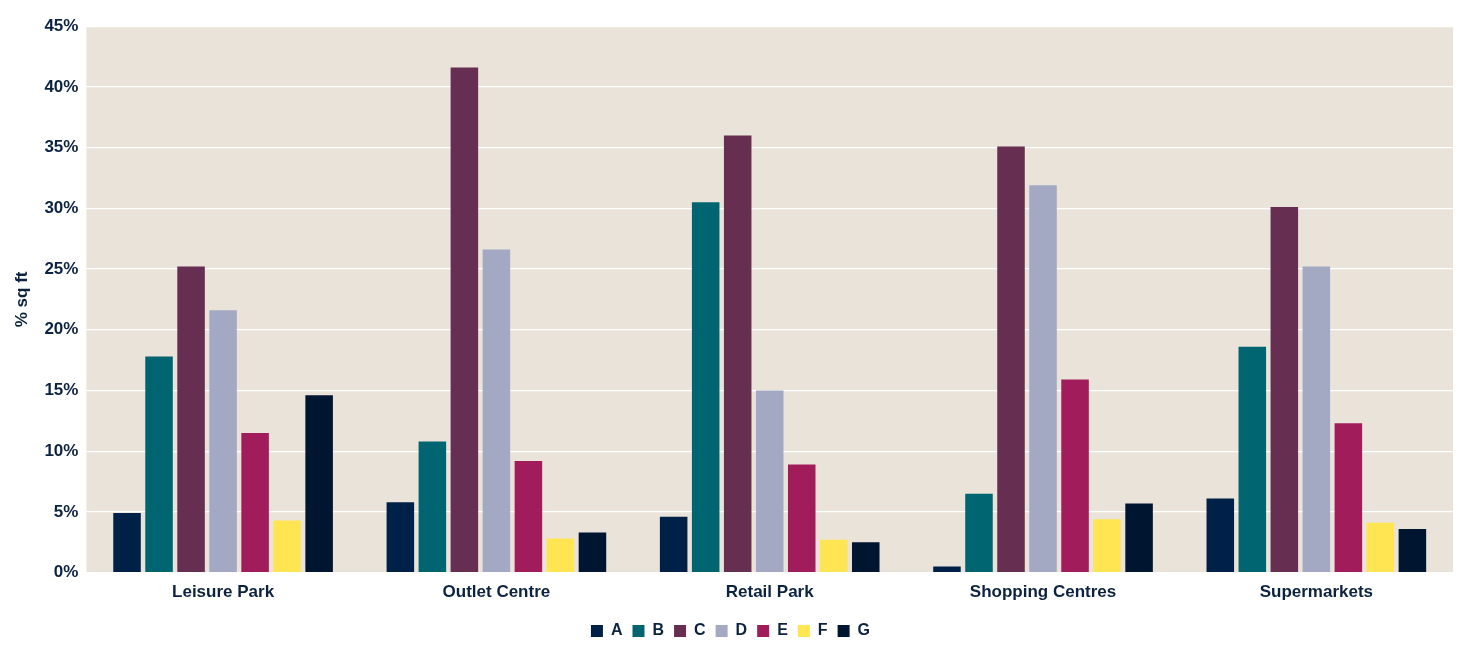  What do you see at coordinates (658, 630) in the screenshot?
I see `legend-label: B` at bounding box center [658, 630].